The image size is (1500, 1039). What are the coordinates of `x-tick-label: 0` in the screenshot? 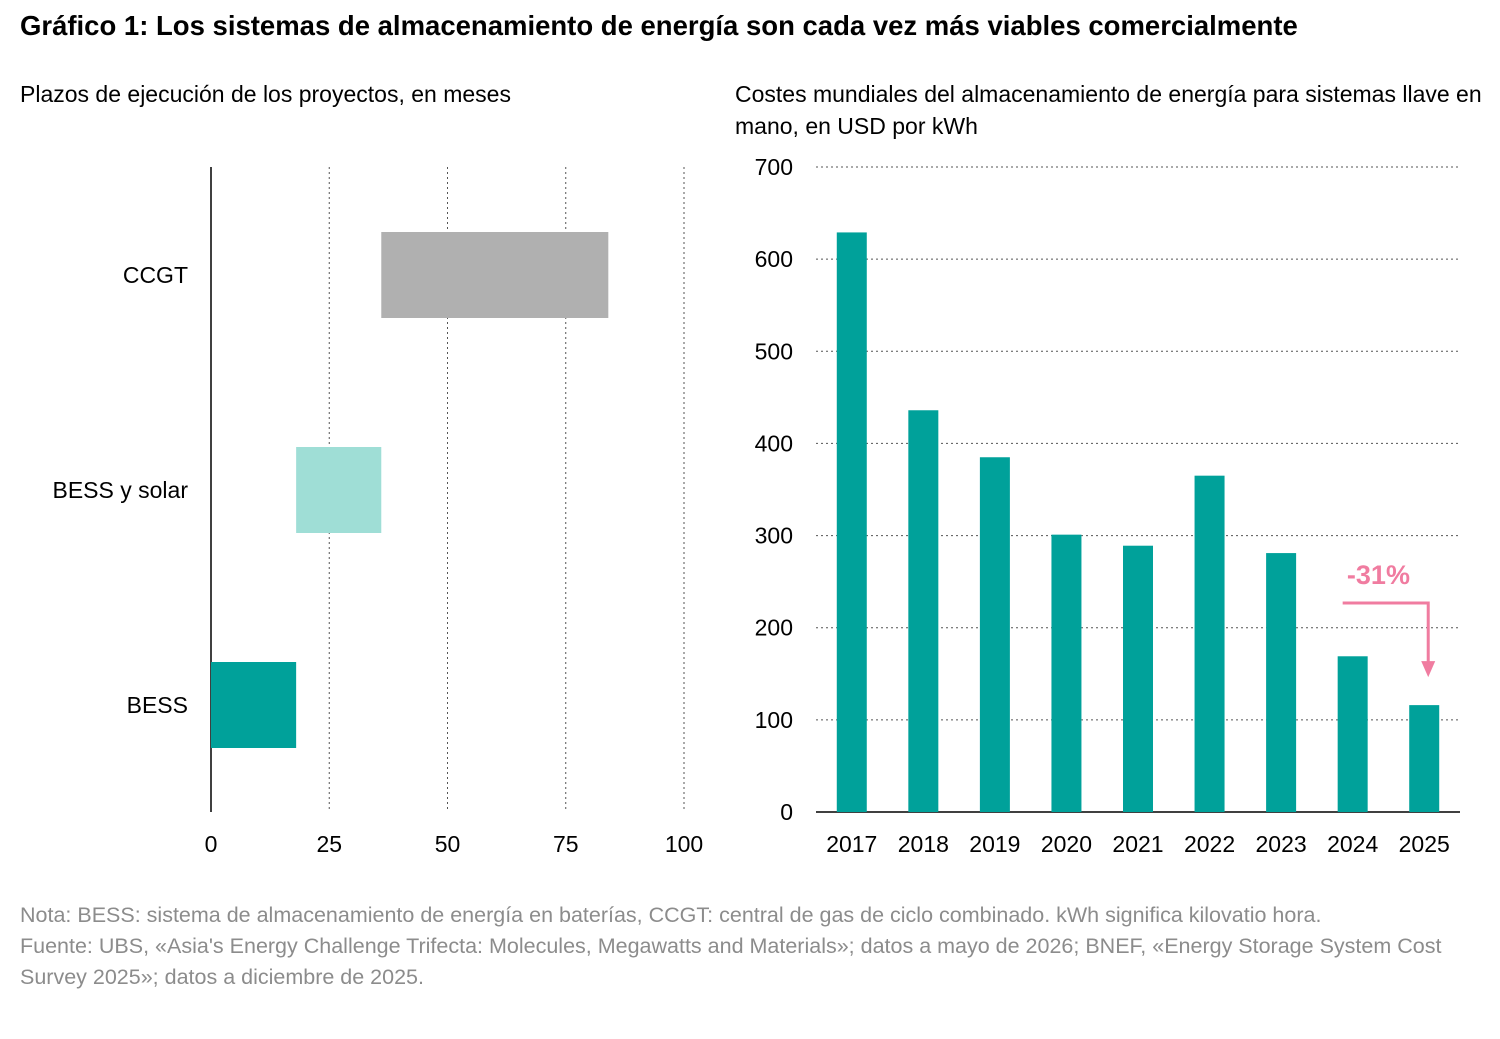 It's located at (211, 844).